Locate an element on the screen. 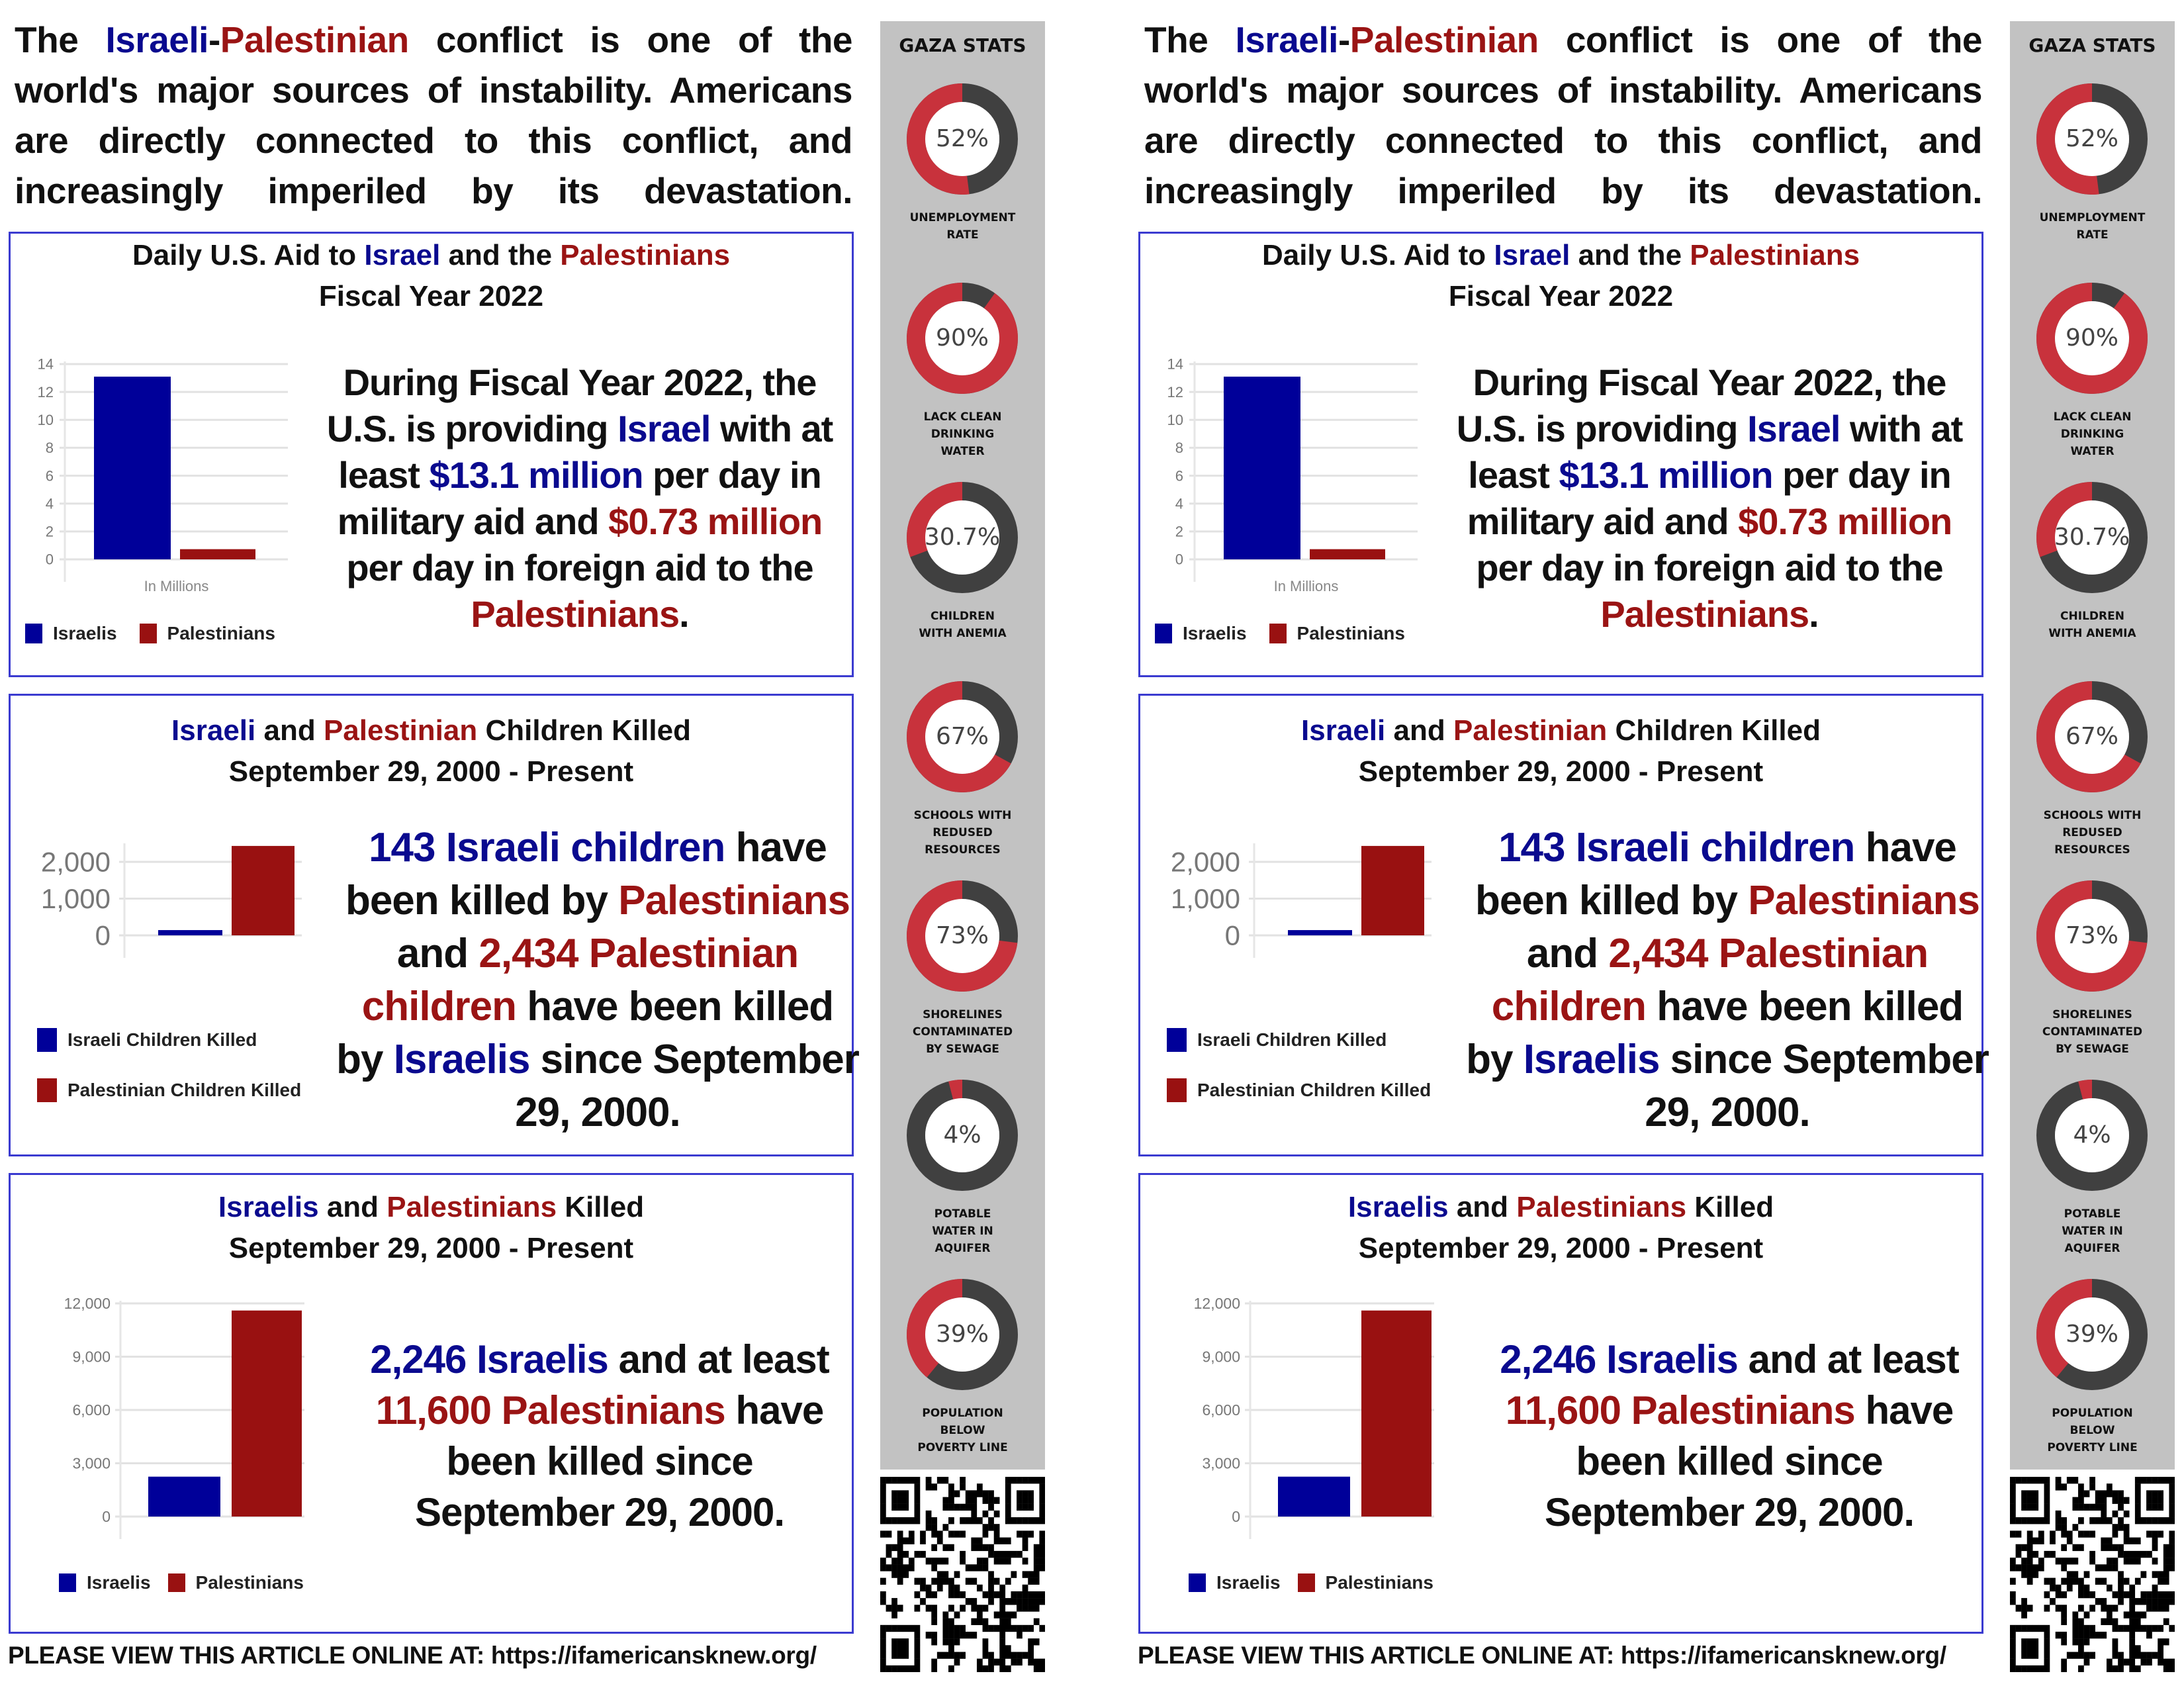  legend-swatch-palestine is located at coordinates (1177, 1090).